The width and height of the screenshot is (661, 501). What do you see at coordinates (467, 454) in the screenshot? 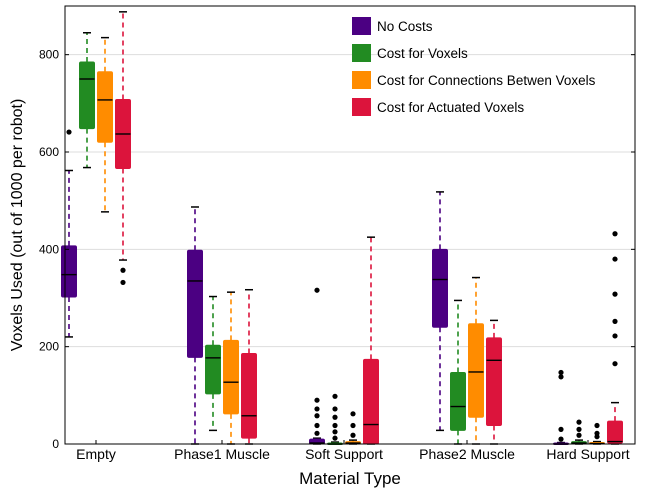
I see `x-tick-label: Phase2 Muscle` at bounding box center [467, 454].